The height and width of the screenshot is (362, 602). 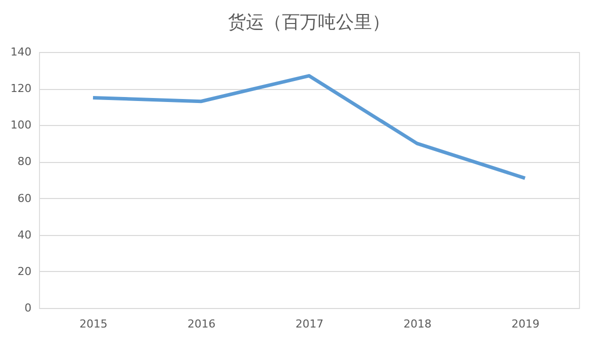 I want to click on y-tick-label: 20, so click(x=25, y=271).